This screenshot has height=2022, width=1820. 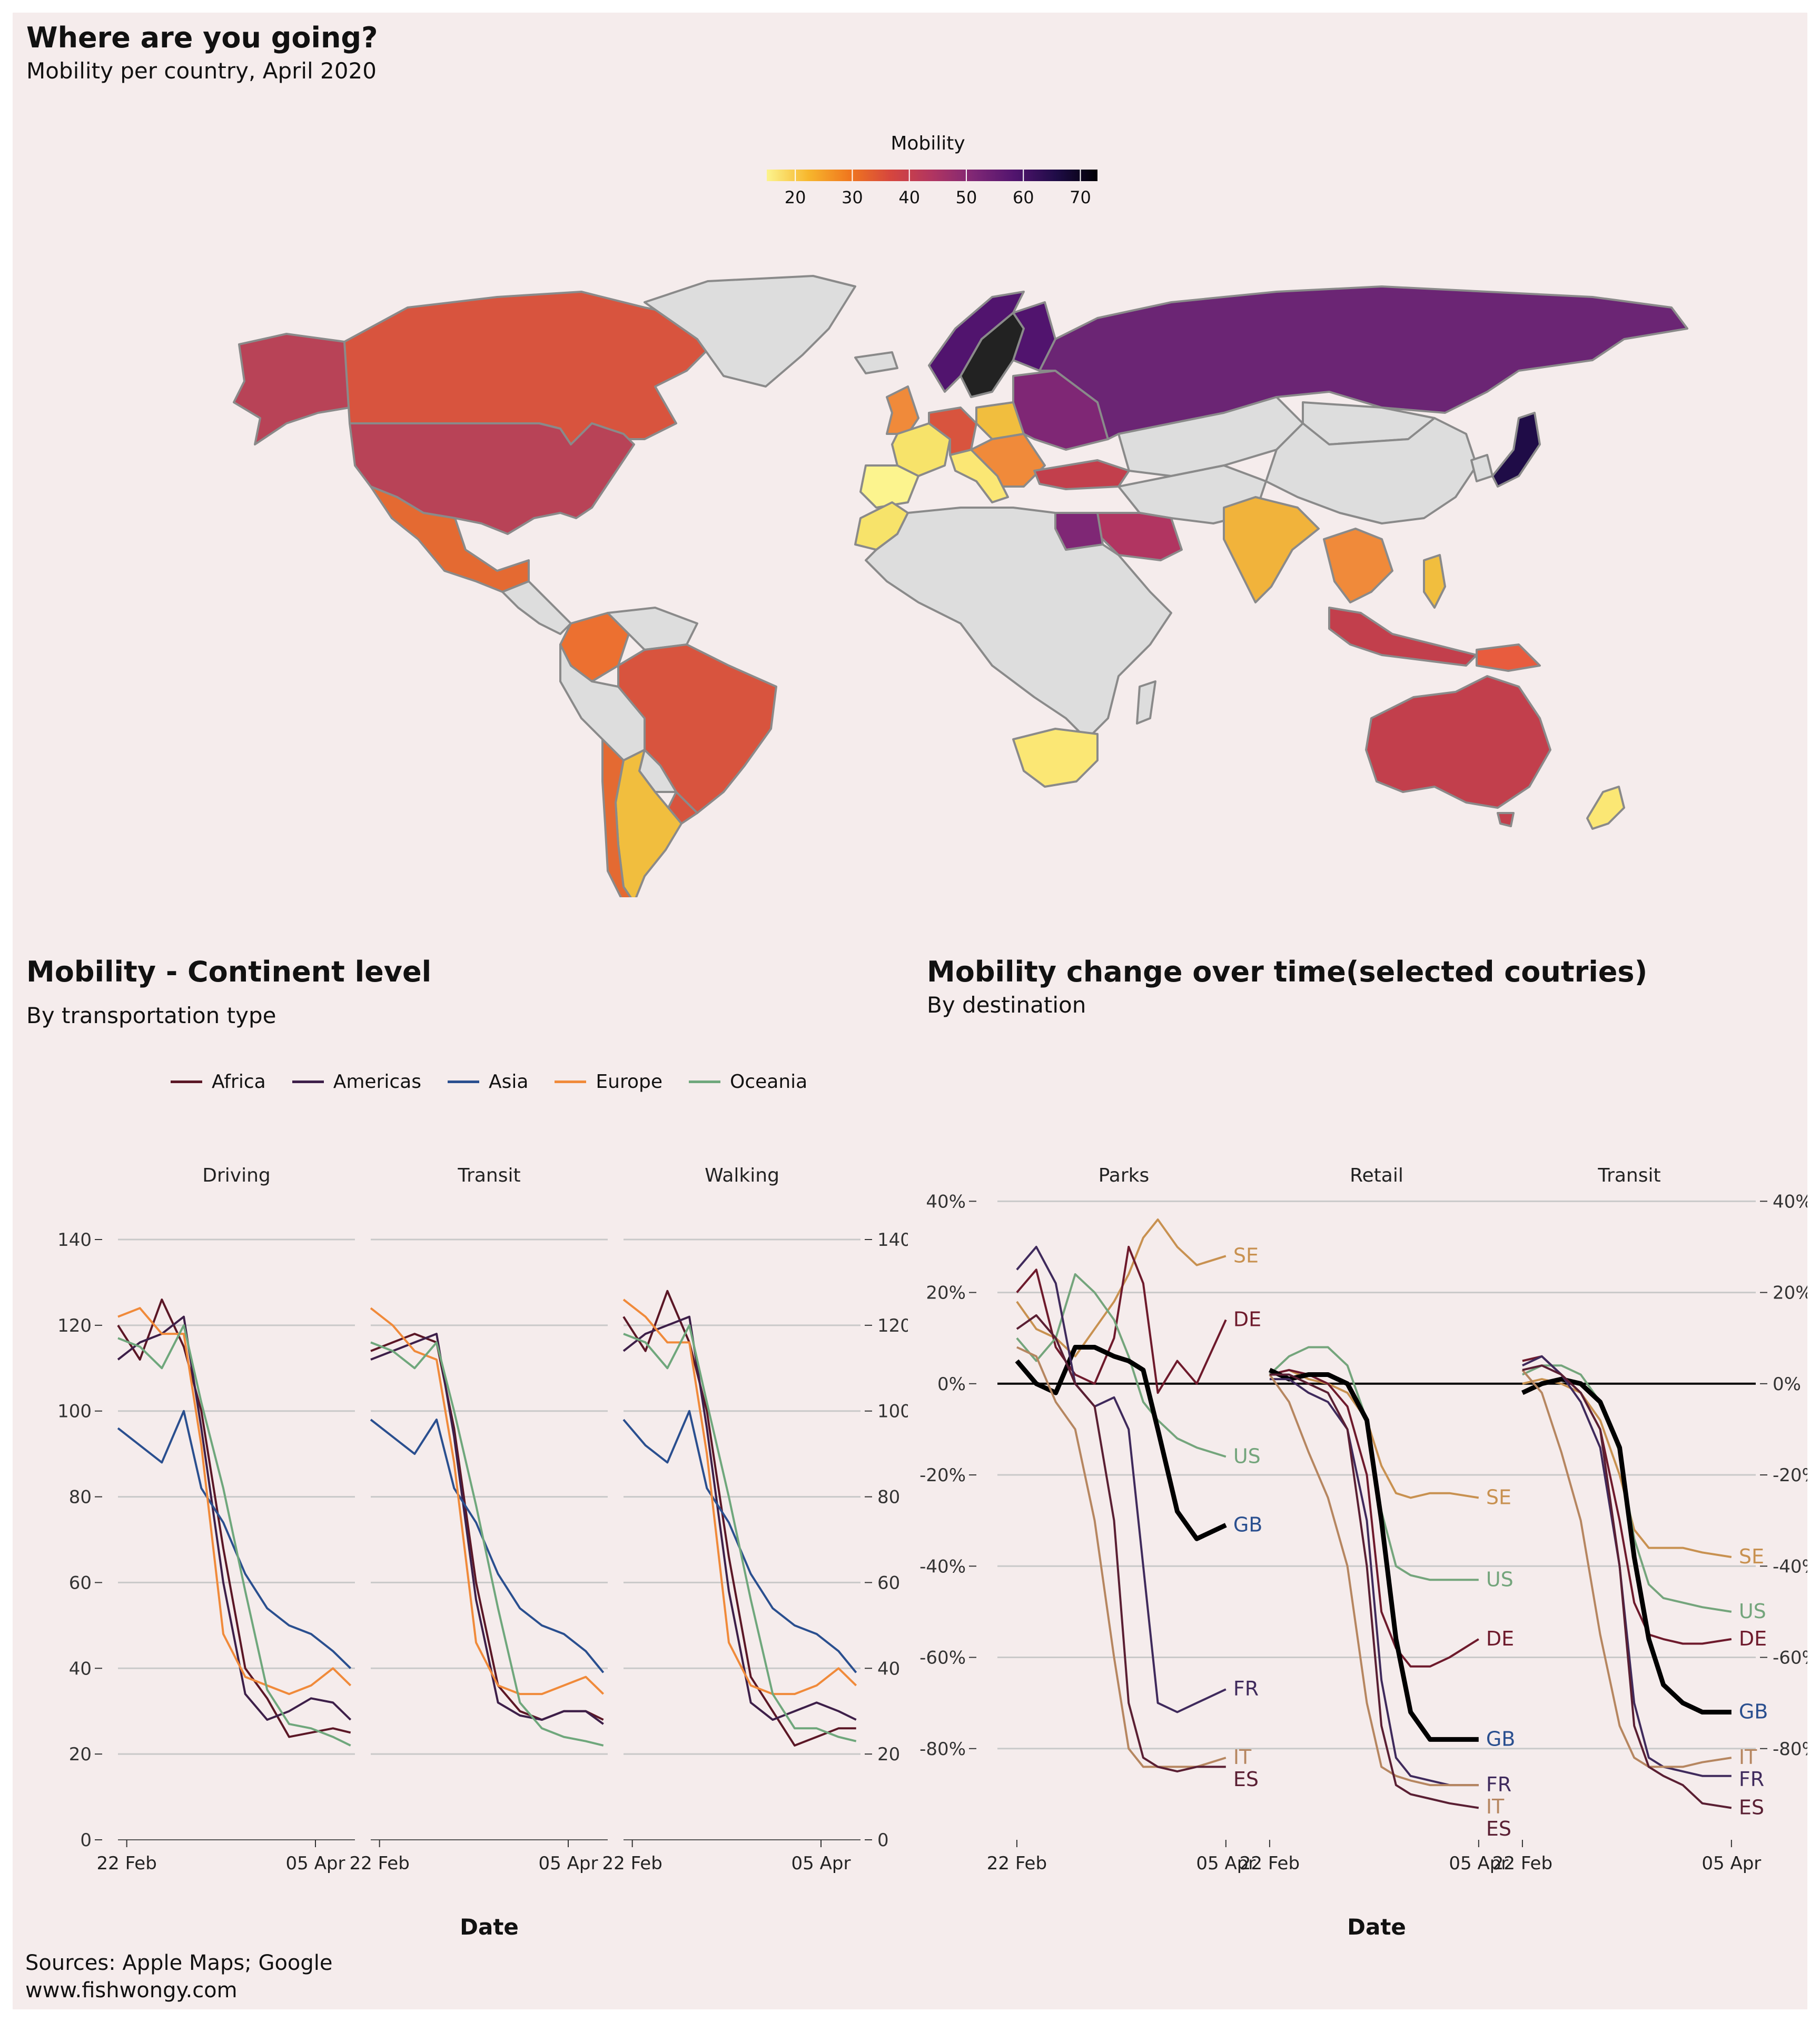 I want to click on y-tick-label-left: 0, so click(x=86, y=1841).